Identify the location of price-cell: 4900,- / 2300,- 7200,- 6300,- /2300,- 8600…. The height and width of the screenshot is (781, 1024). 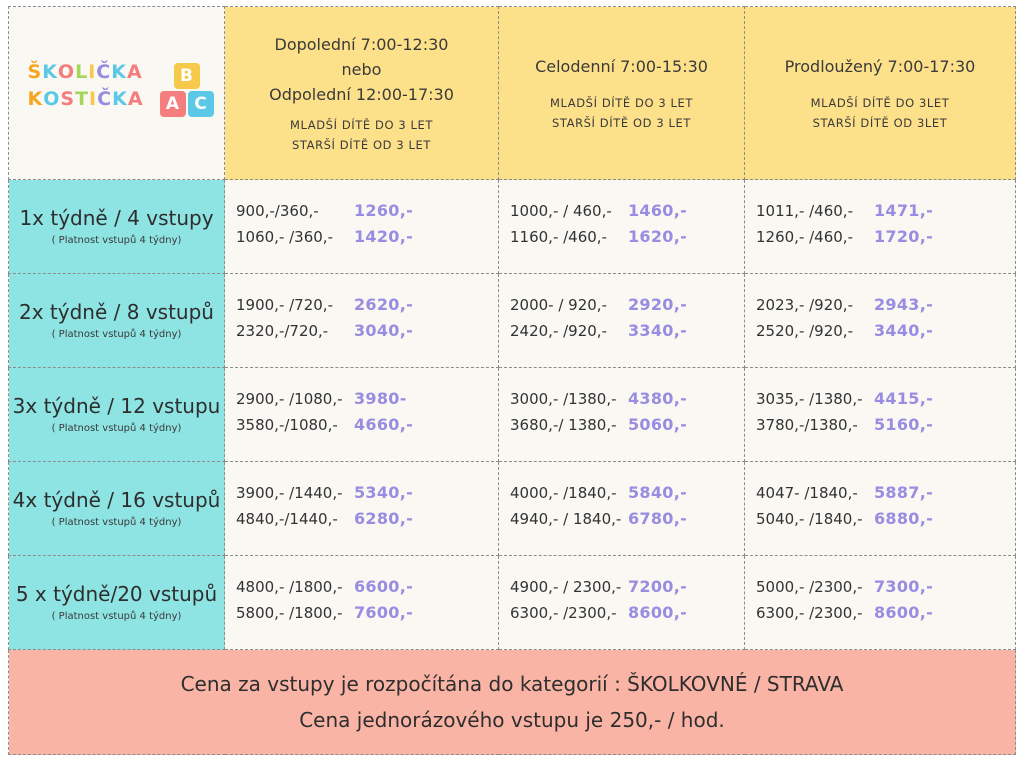
(621, 602).